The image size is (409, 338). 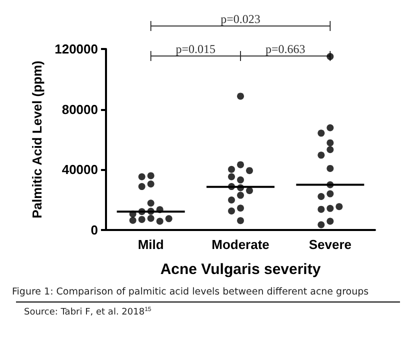 What do you see at coordinates (330, 244) in the screenshot?
I see `x-tick-label: Severe` at bounding box center [330, 244].